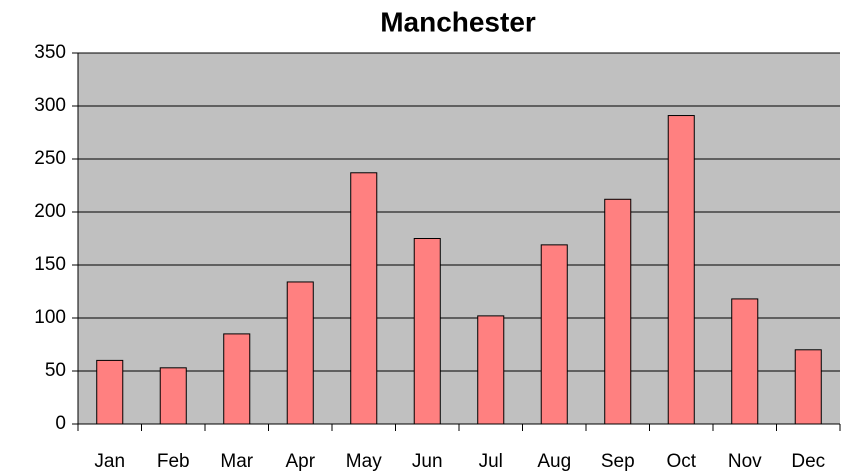  I want to click on x-tick-label: Apr, so click(300, 461).